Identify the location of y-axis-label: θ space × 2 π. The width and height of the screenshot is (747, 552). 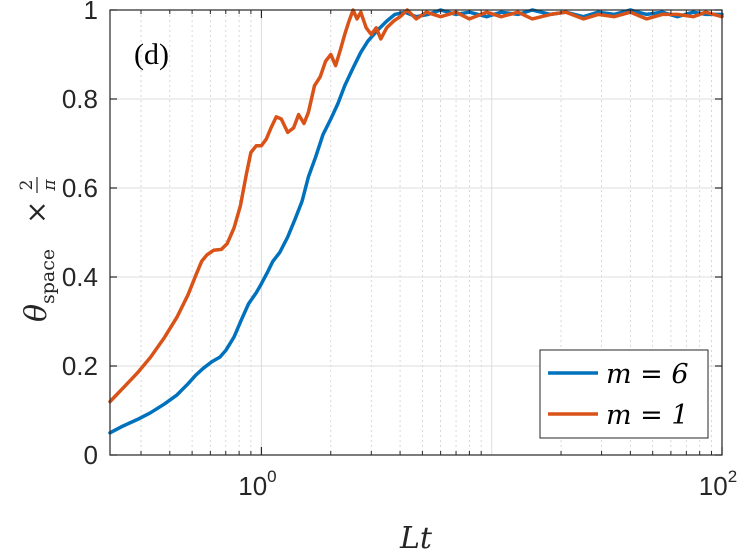
(38, 249).